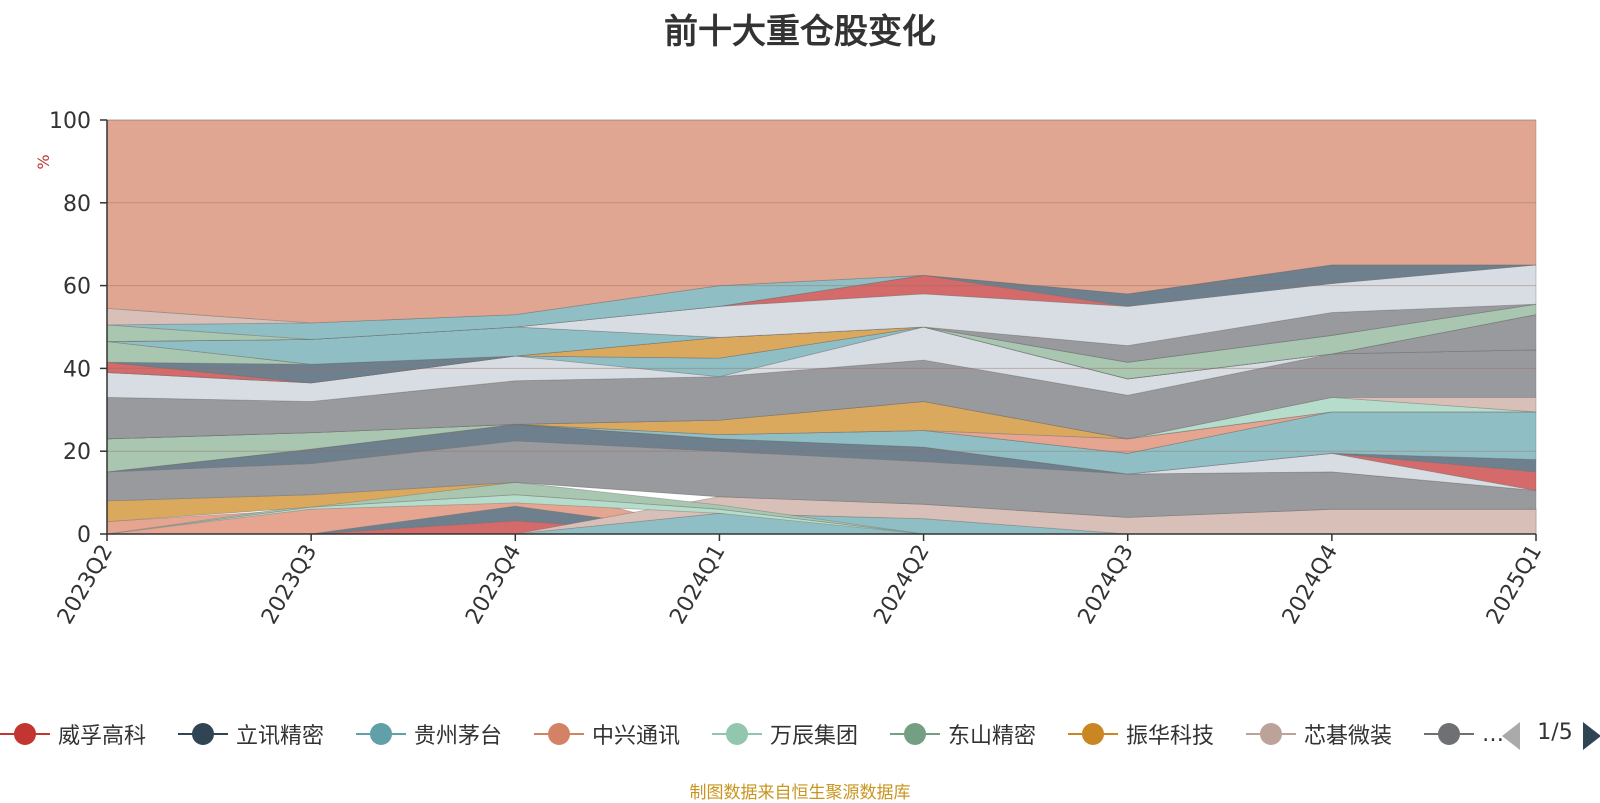  I want to click on chart-title: 前十大重仓股变化, so click(800, 32).